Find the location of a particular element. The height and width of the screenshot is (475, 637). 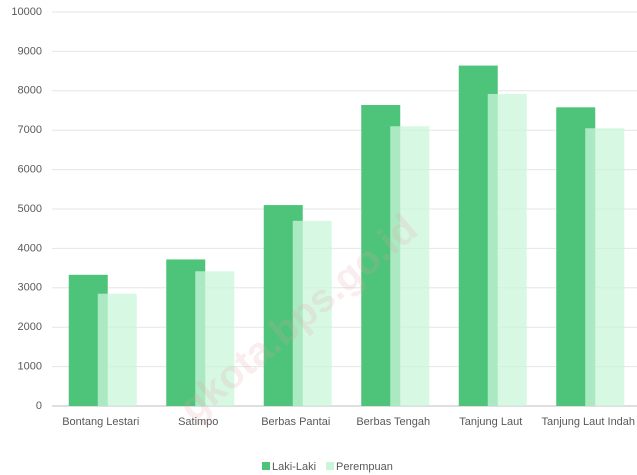

y-tick-label: 8000 is located at coordinates (30, 91).